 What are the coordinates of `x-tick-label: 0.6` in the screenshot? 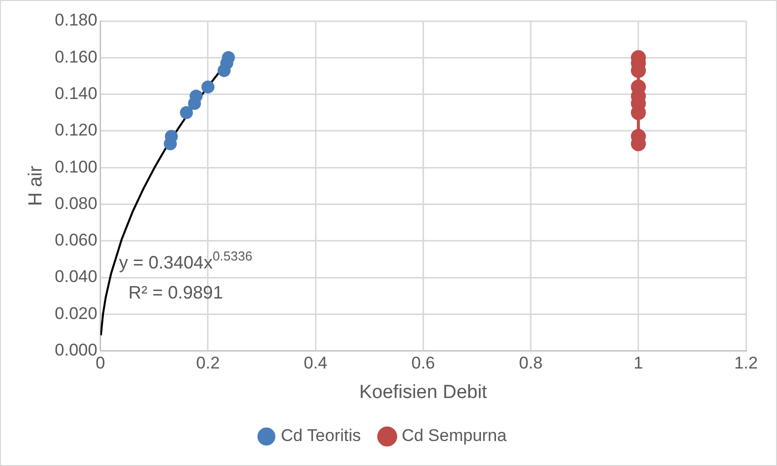 It's located at (423, 363).